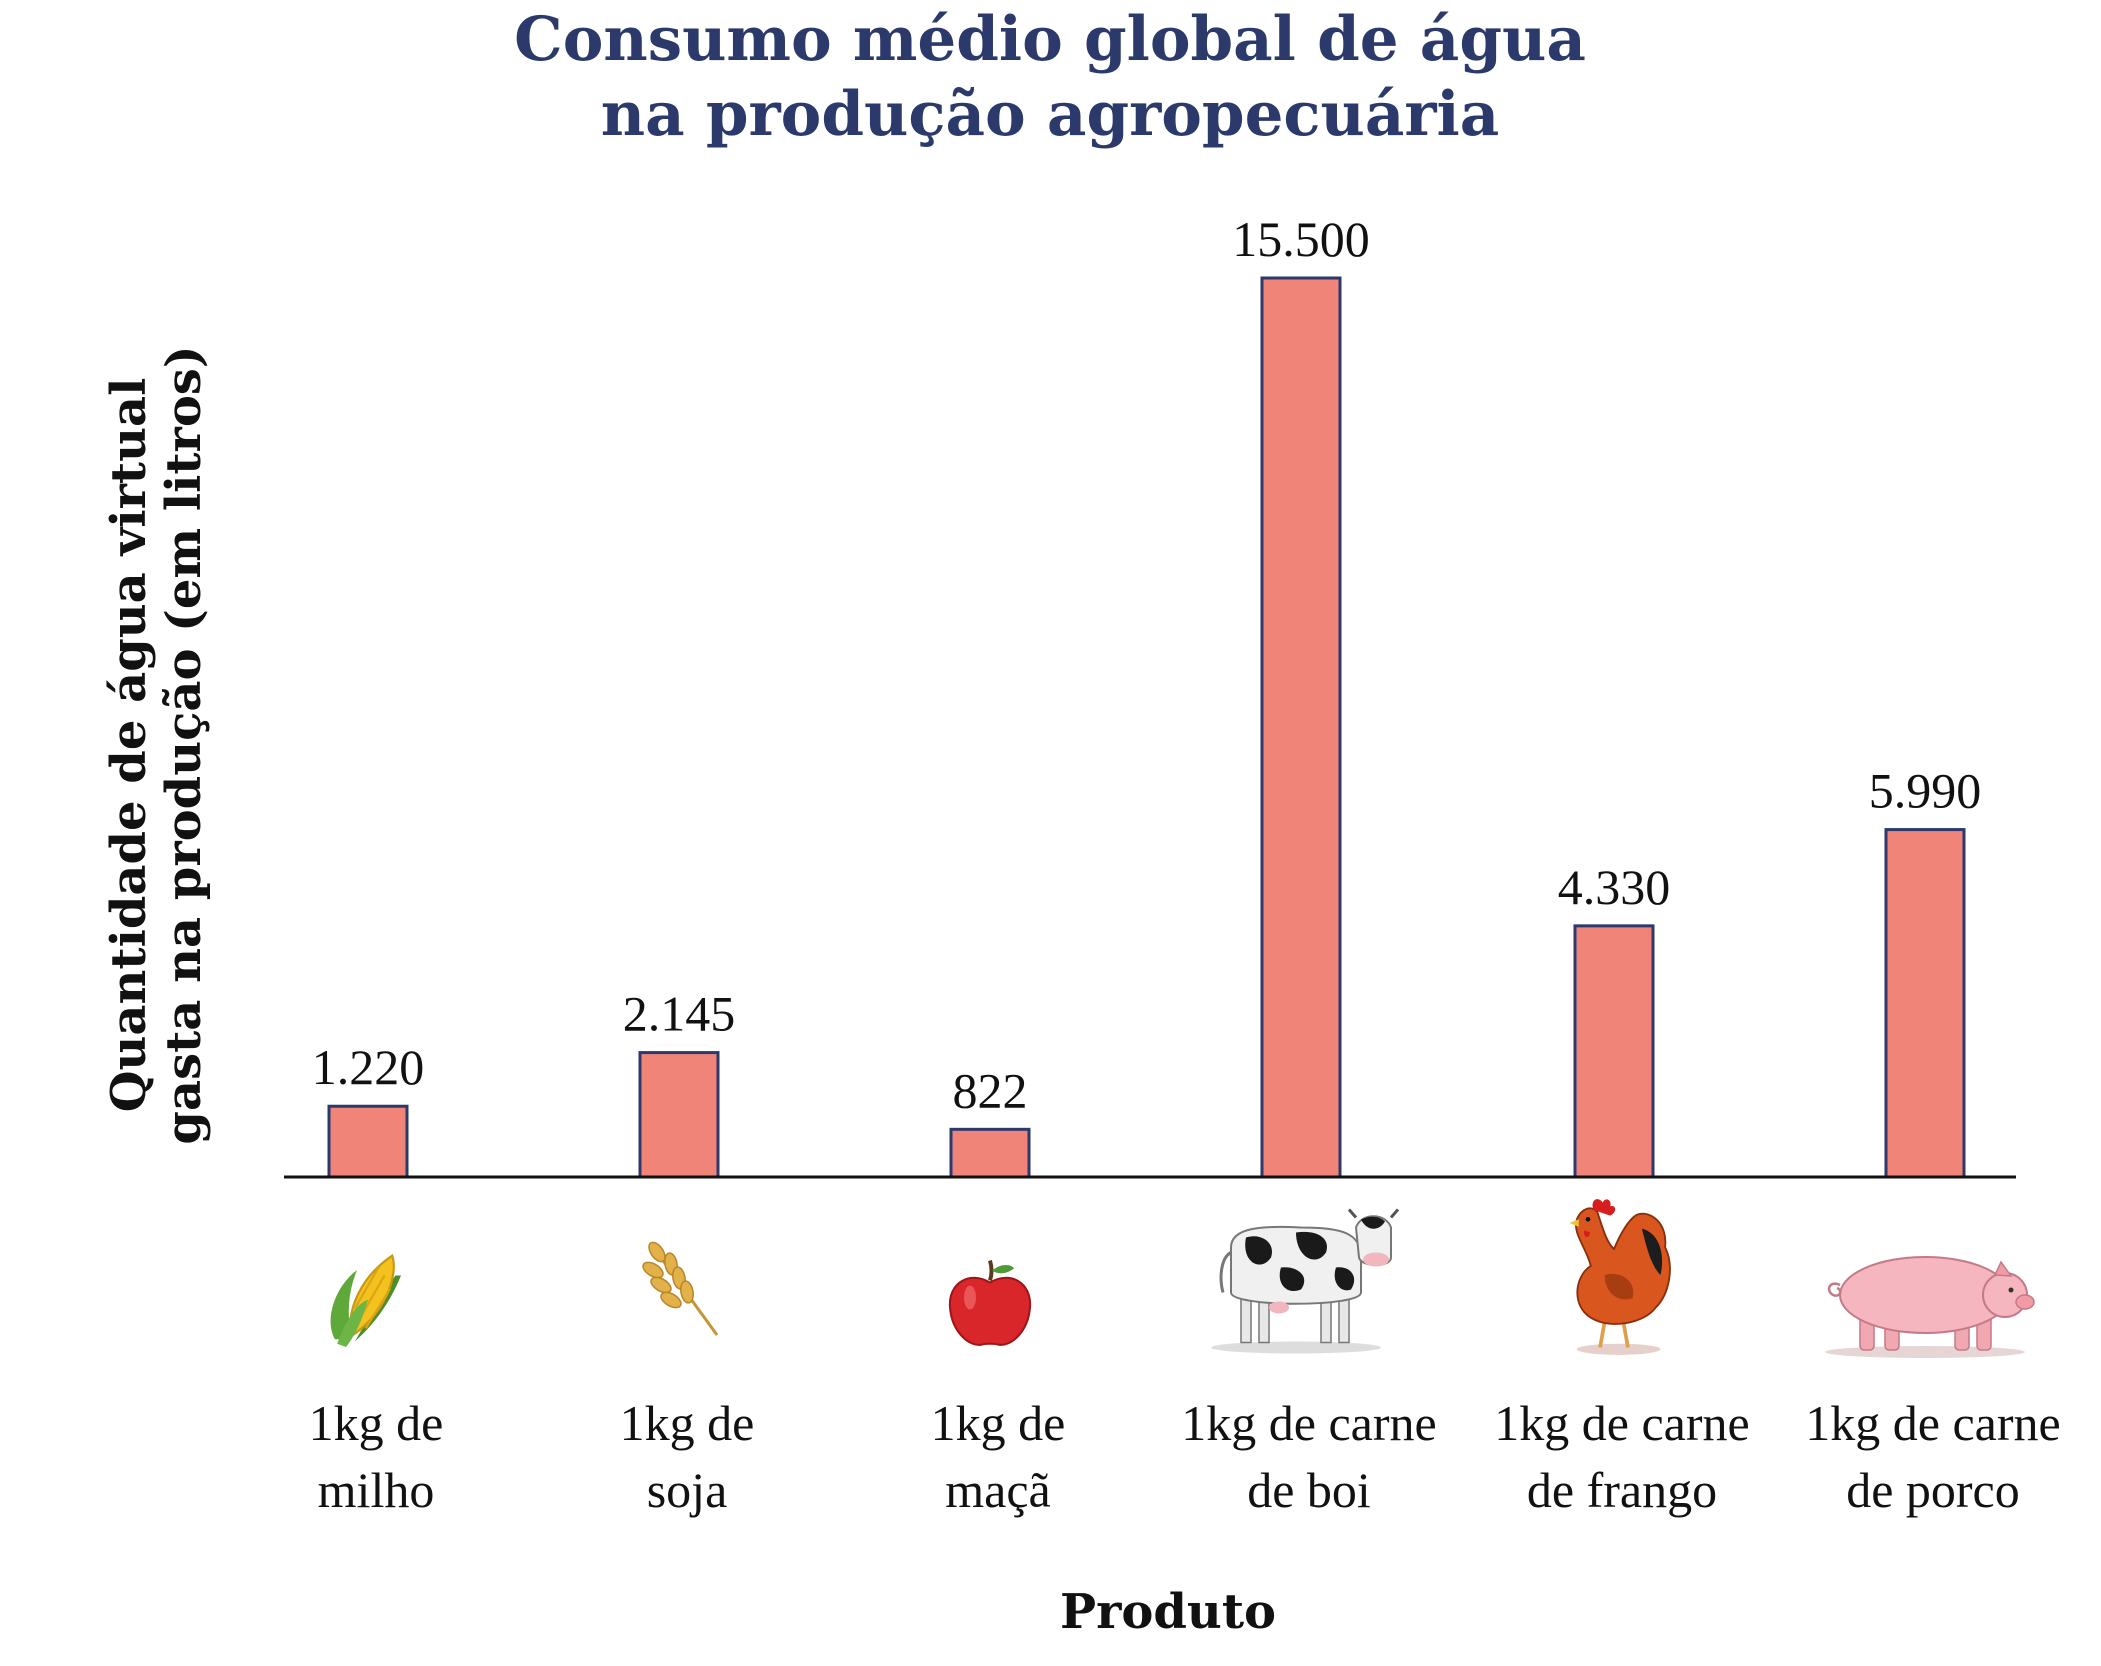 The height and width of the screenshot is (1666, 2101). What do you see at coordinates (368, 1067) in the screenshot?
I see `value-label-0: 1.220` at bounding box center [368, 1067].